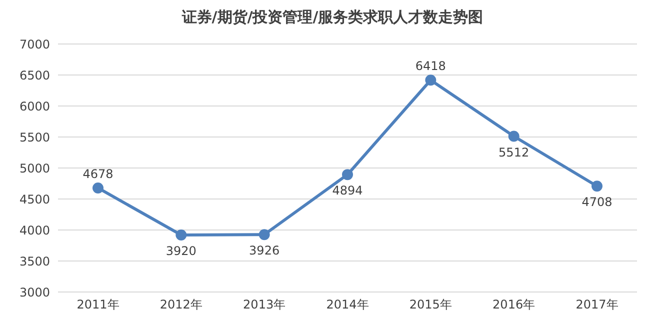 This screenshot has width=665, height=330. Describe the element at coordinates (597, 202) in the screenshot. I see `data-label: 4708` at that location.